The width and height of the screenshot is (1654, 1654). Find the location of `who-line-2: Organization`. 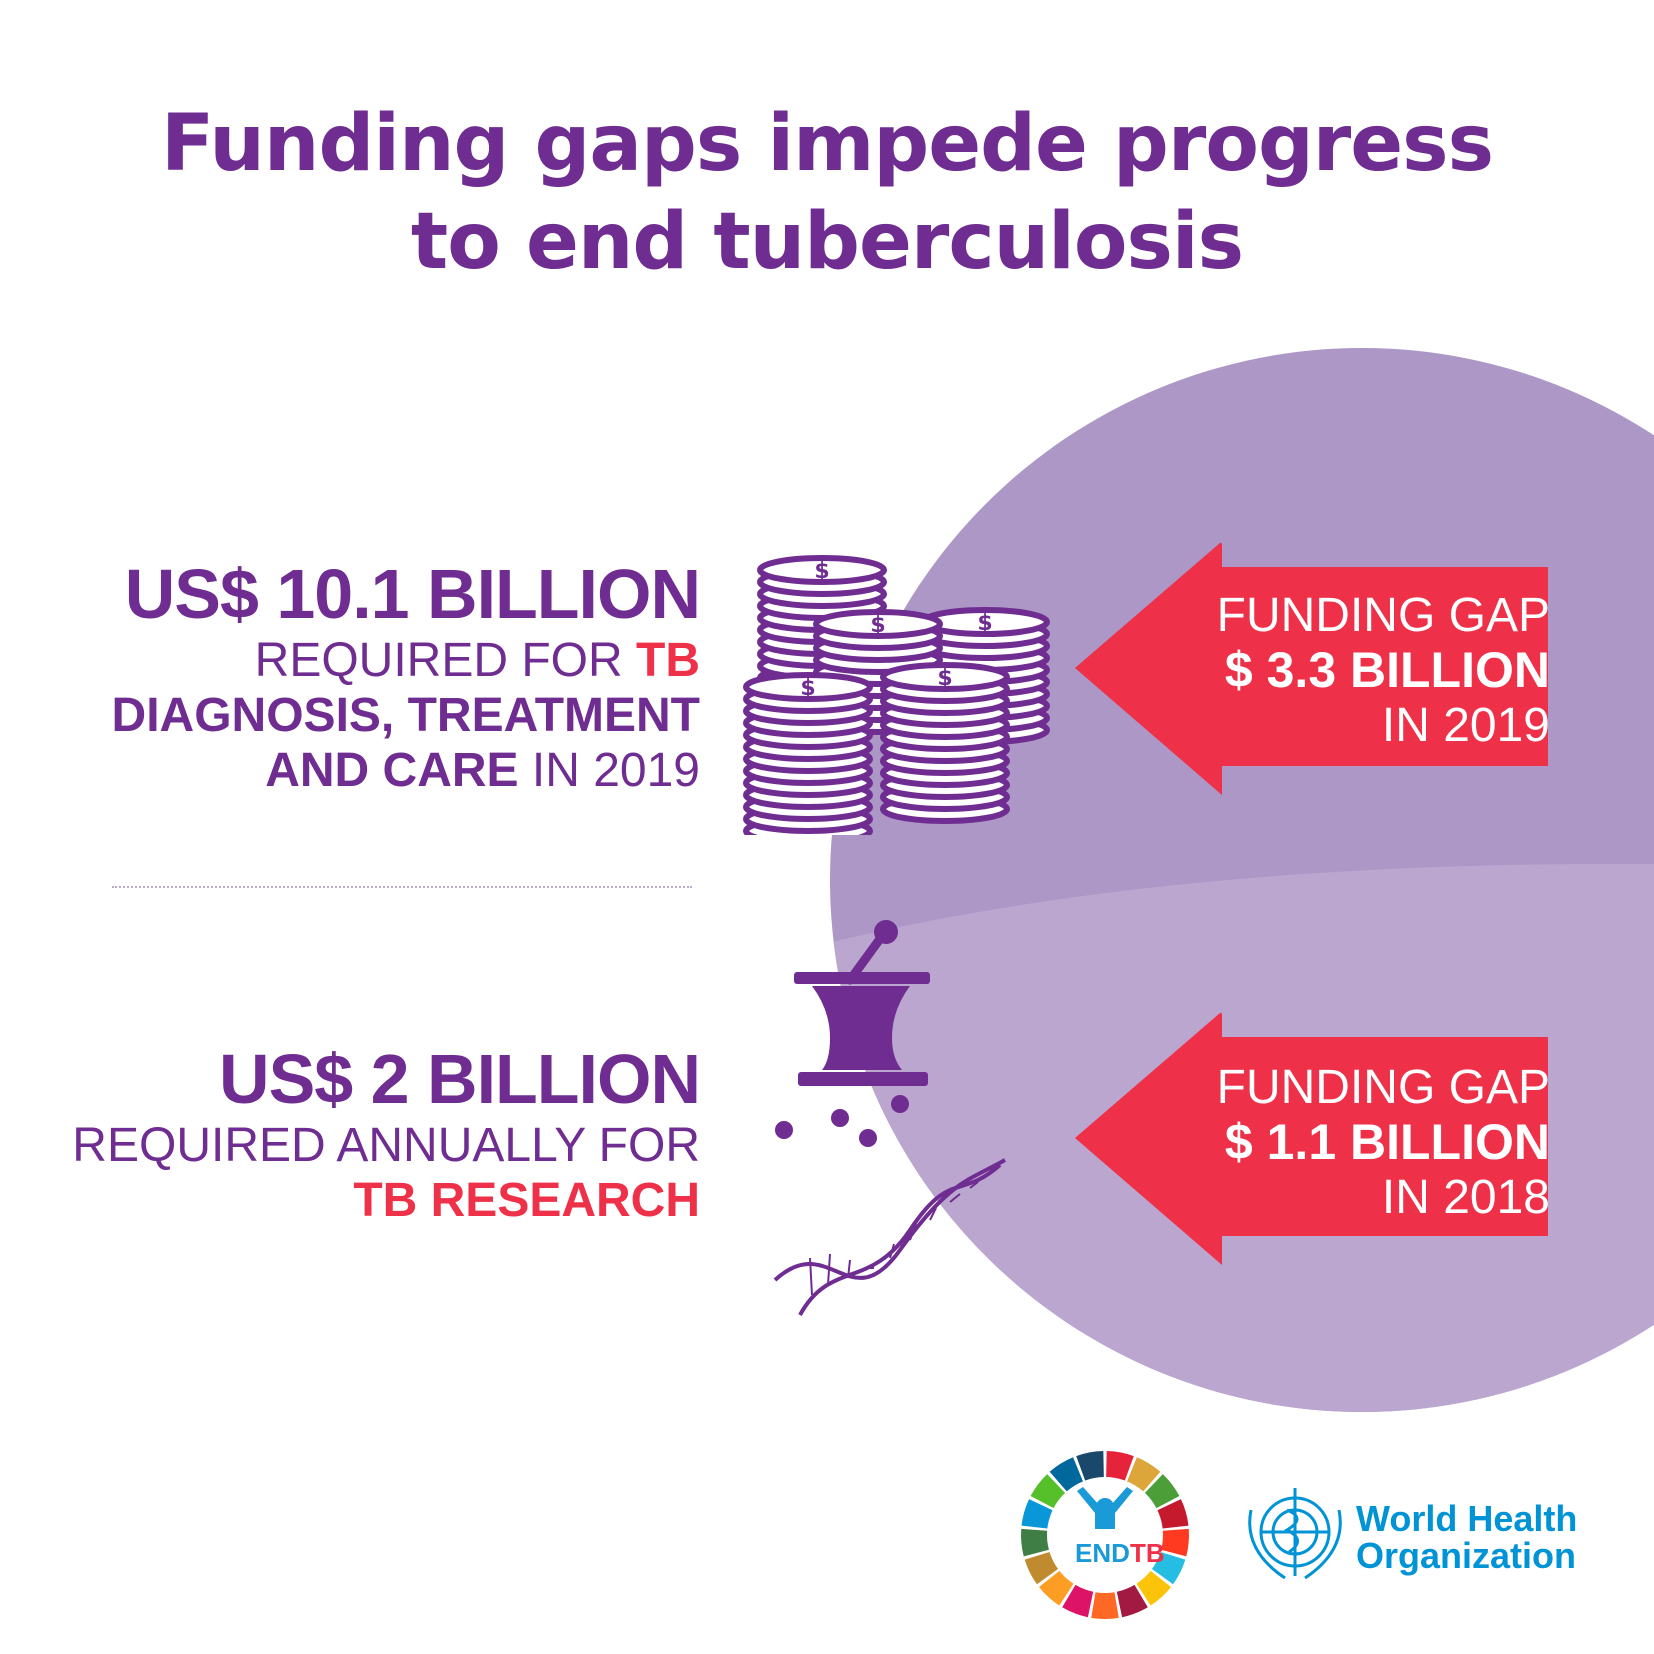

who-line-2: Organization is located at coordinates (1466, 1555).